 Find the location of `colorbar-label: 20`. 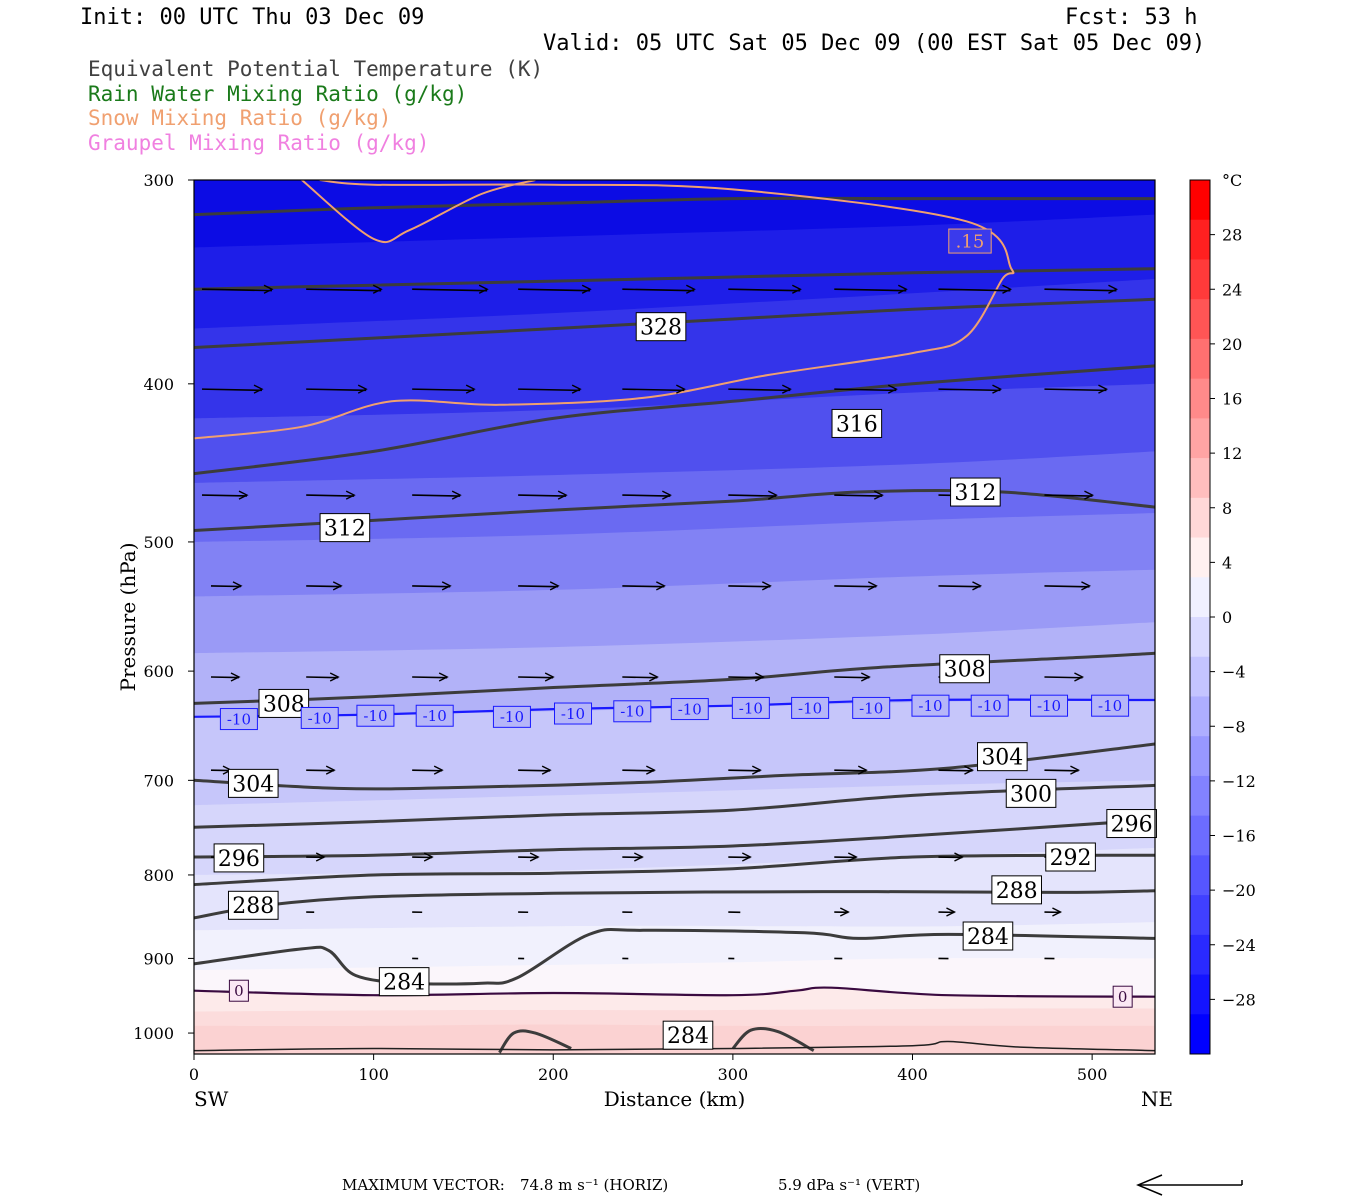

colorbar-label: 20 is located at coordinates (1232, 344).